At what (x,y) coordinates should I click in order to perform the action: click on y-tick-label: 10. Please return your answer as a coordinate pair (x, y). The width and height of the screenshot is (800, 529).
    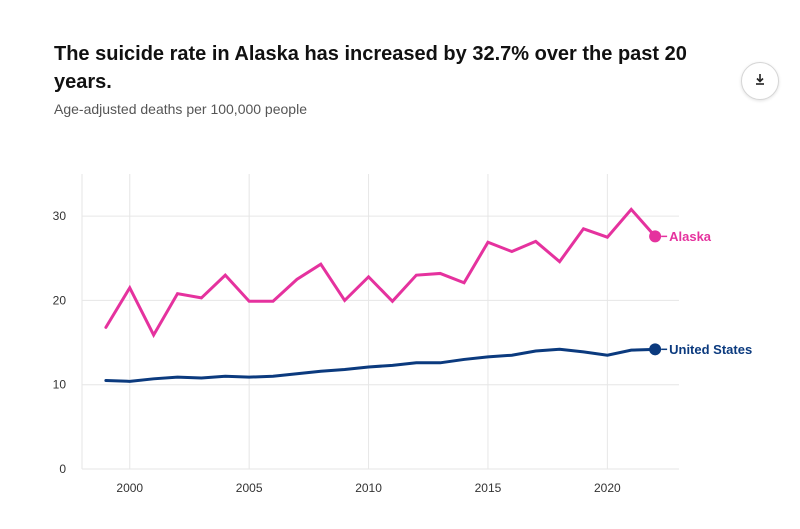
    Looking at the image, I should click on (60, 385).